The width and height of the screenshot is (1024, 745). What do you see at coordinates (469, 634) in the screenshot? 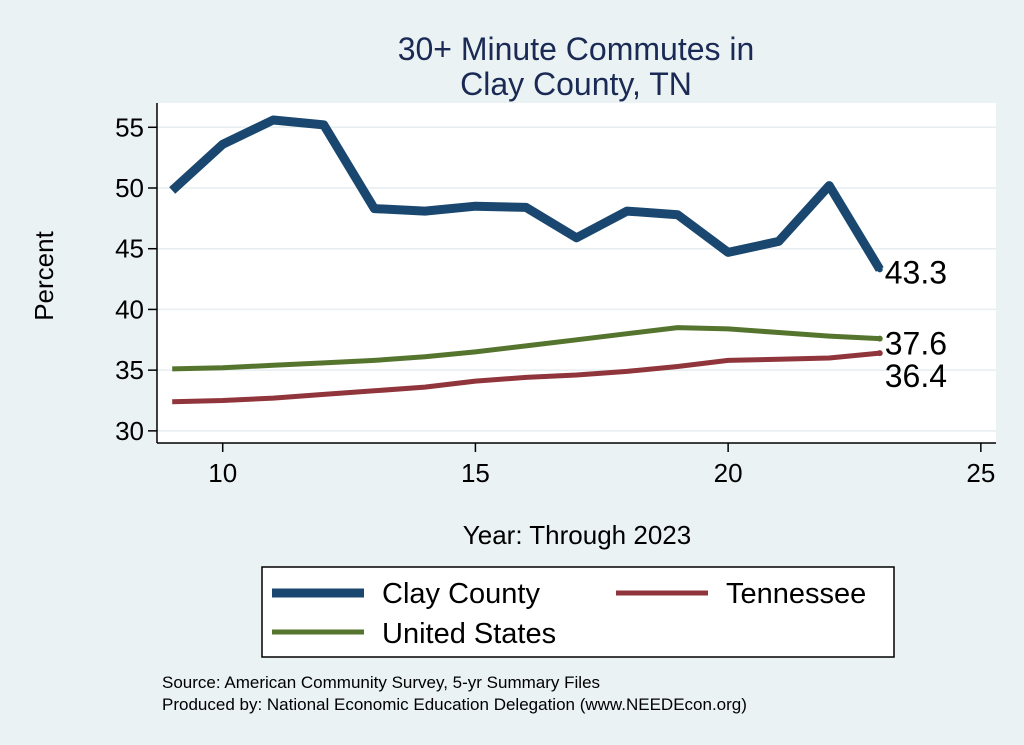
I see `legend-label-united-states: United States` at bounding box center [469, 634].